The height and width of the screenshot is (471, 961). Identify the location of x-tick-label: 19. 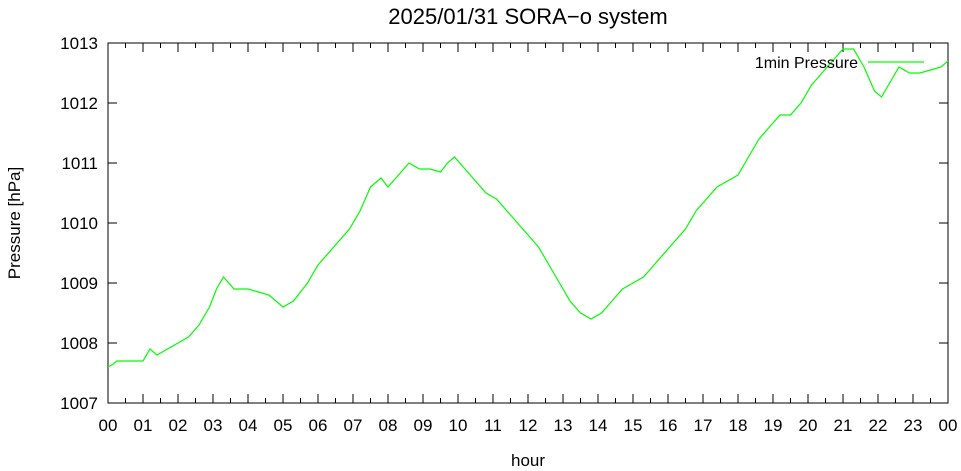
(773, 425).